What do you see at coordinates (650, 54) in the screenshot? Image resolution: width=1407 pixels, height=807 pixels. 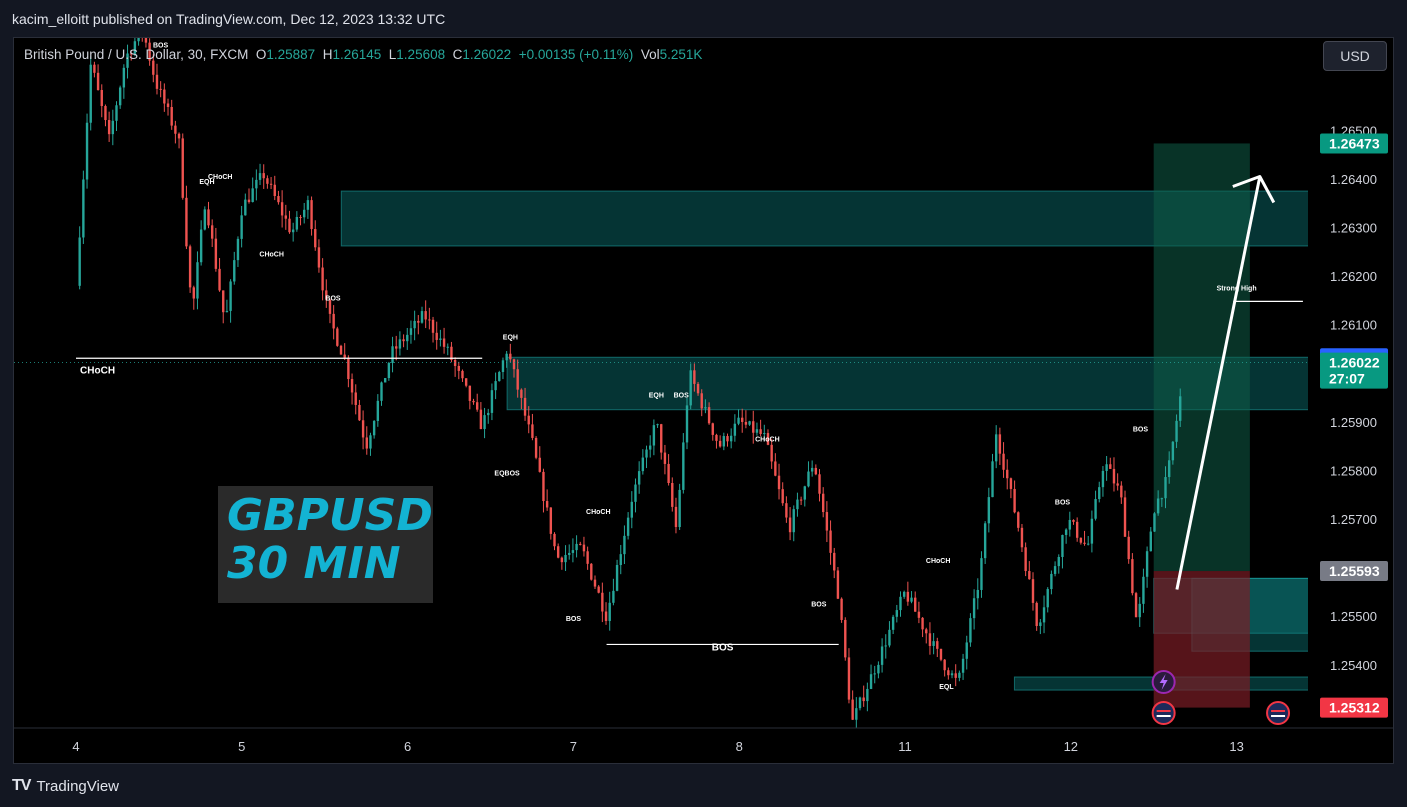 I see `volume-label: Vol` at bounding box center [650, 54].